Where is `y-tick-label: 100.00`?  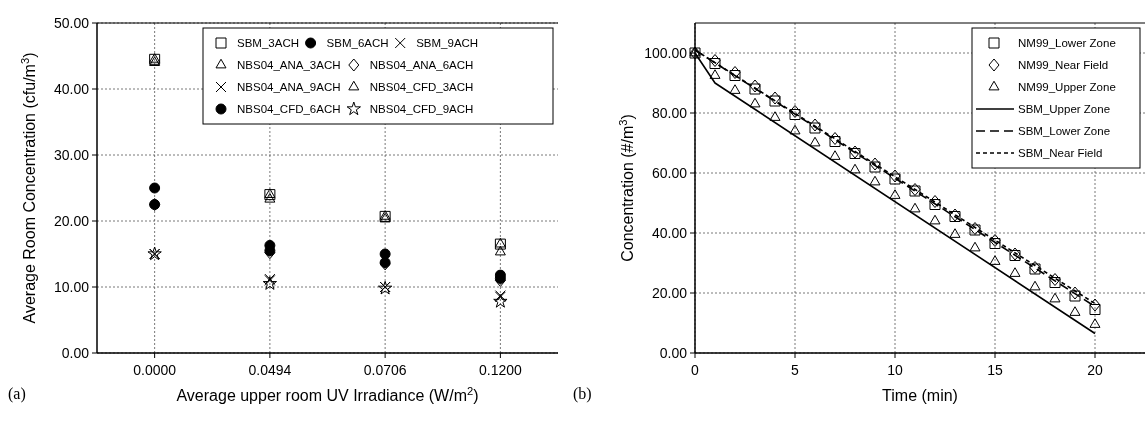 y-tick-label: 100.00 is located at coordinates (666, 53).